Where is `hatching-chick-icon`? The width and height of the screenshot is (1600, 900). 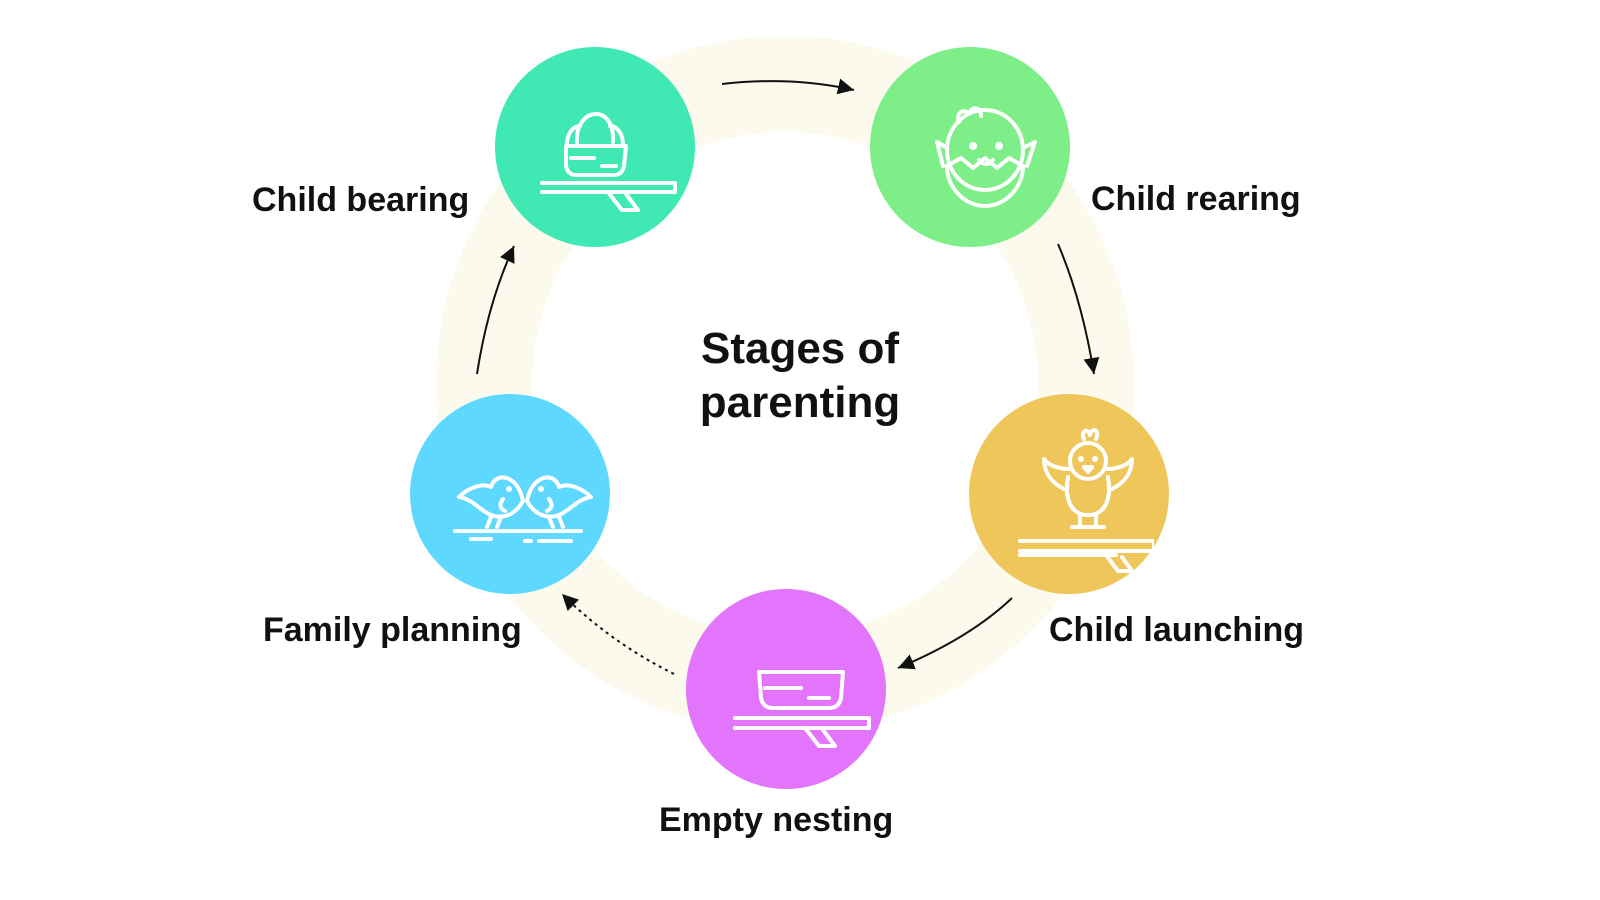 hatching-chick-icon is located at coordinates (986, 157).